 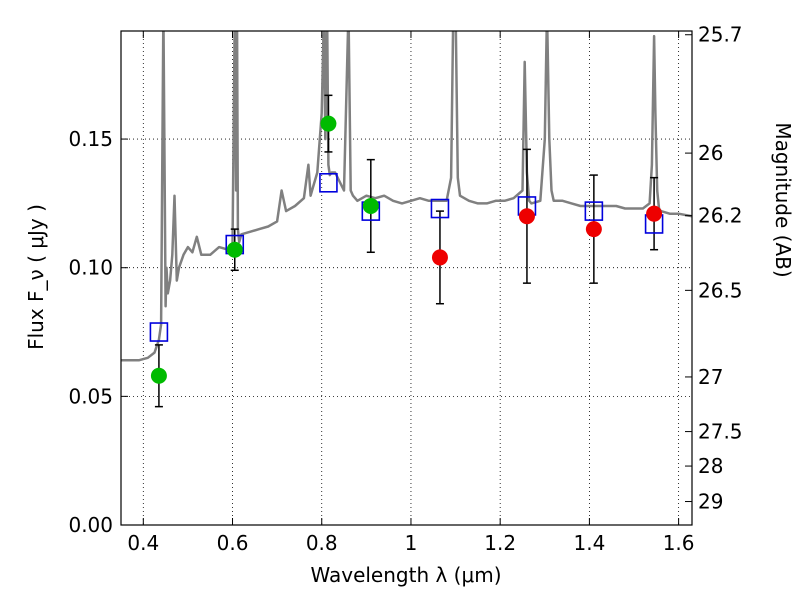 I want to click on x-tick-label-2: 0.8, so click(x=322, y=543).